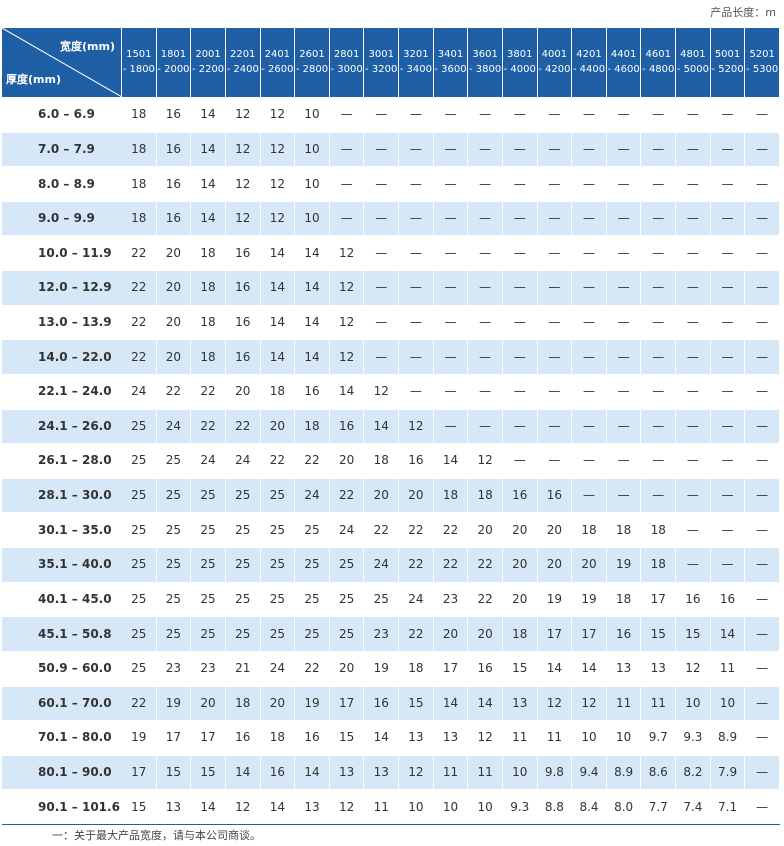 The image size is (784, 846). I want to click on column-header-line: 3001, so click(381, 54).